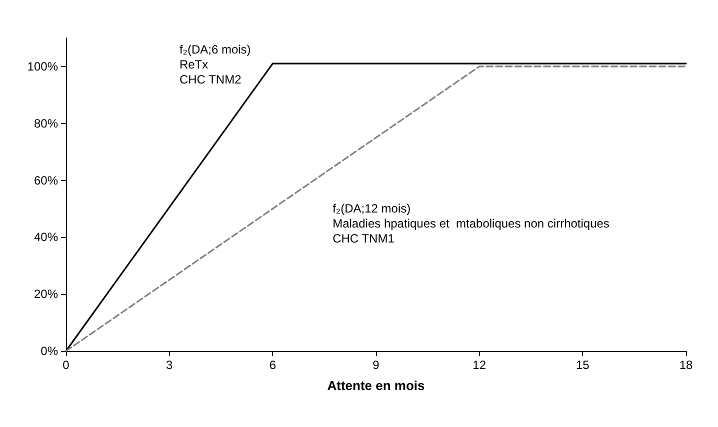  I want to click on y-tick-label: 80%, so click(46, 123).